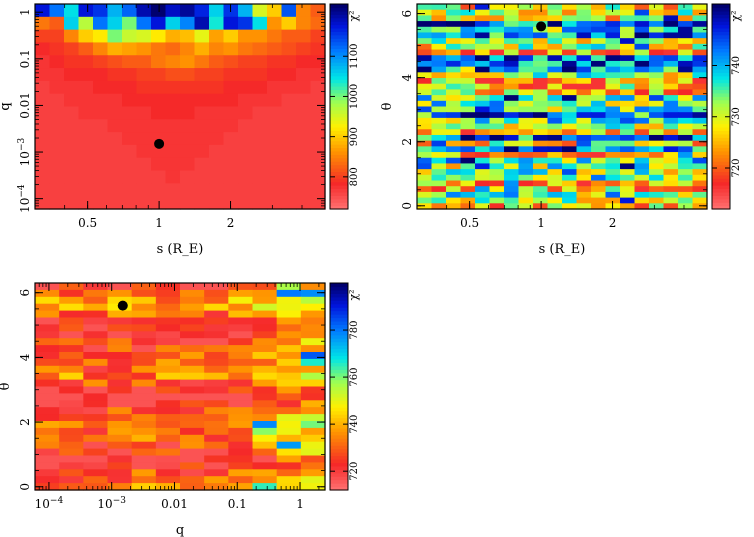 Image resolution: width=754 pixels, height=537 pixels. What do you see at coordinates (237, 504) in the screenshot?
I see `x-tick-label: 0.1` at bounding box center [237, 504].